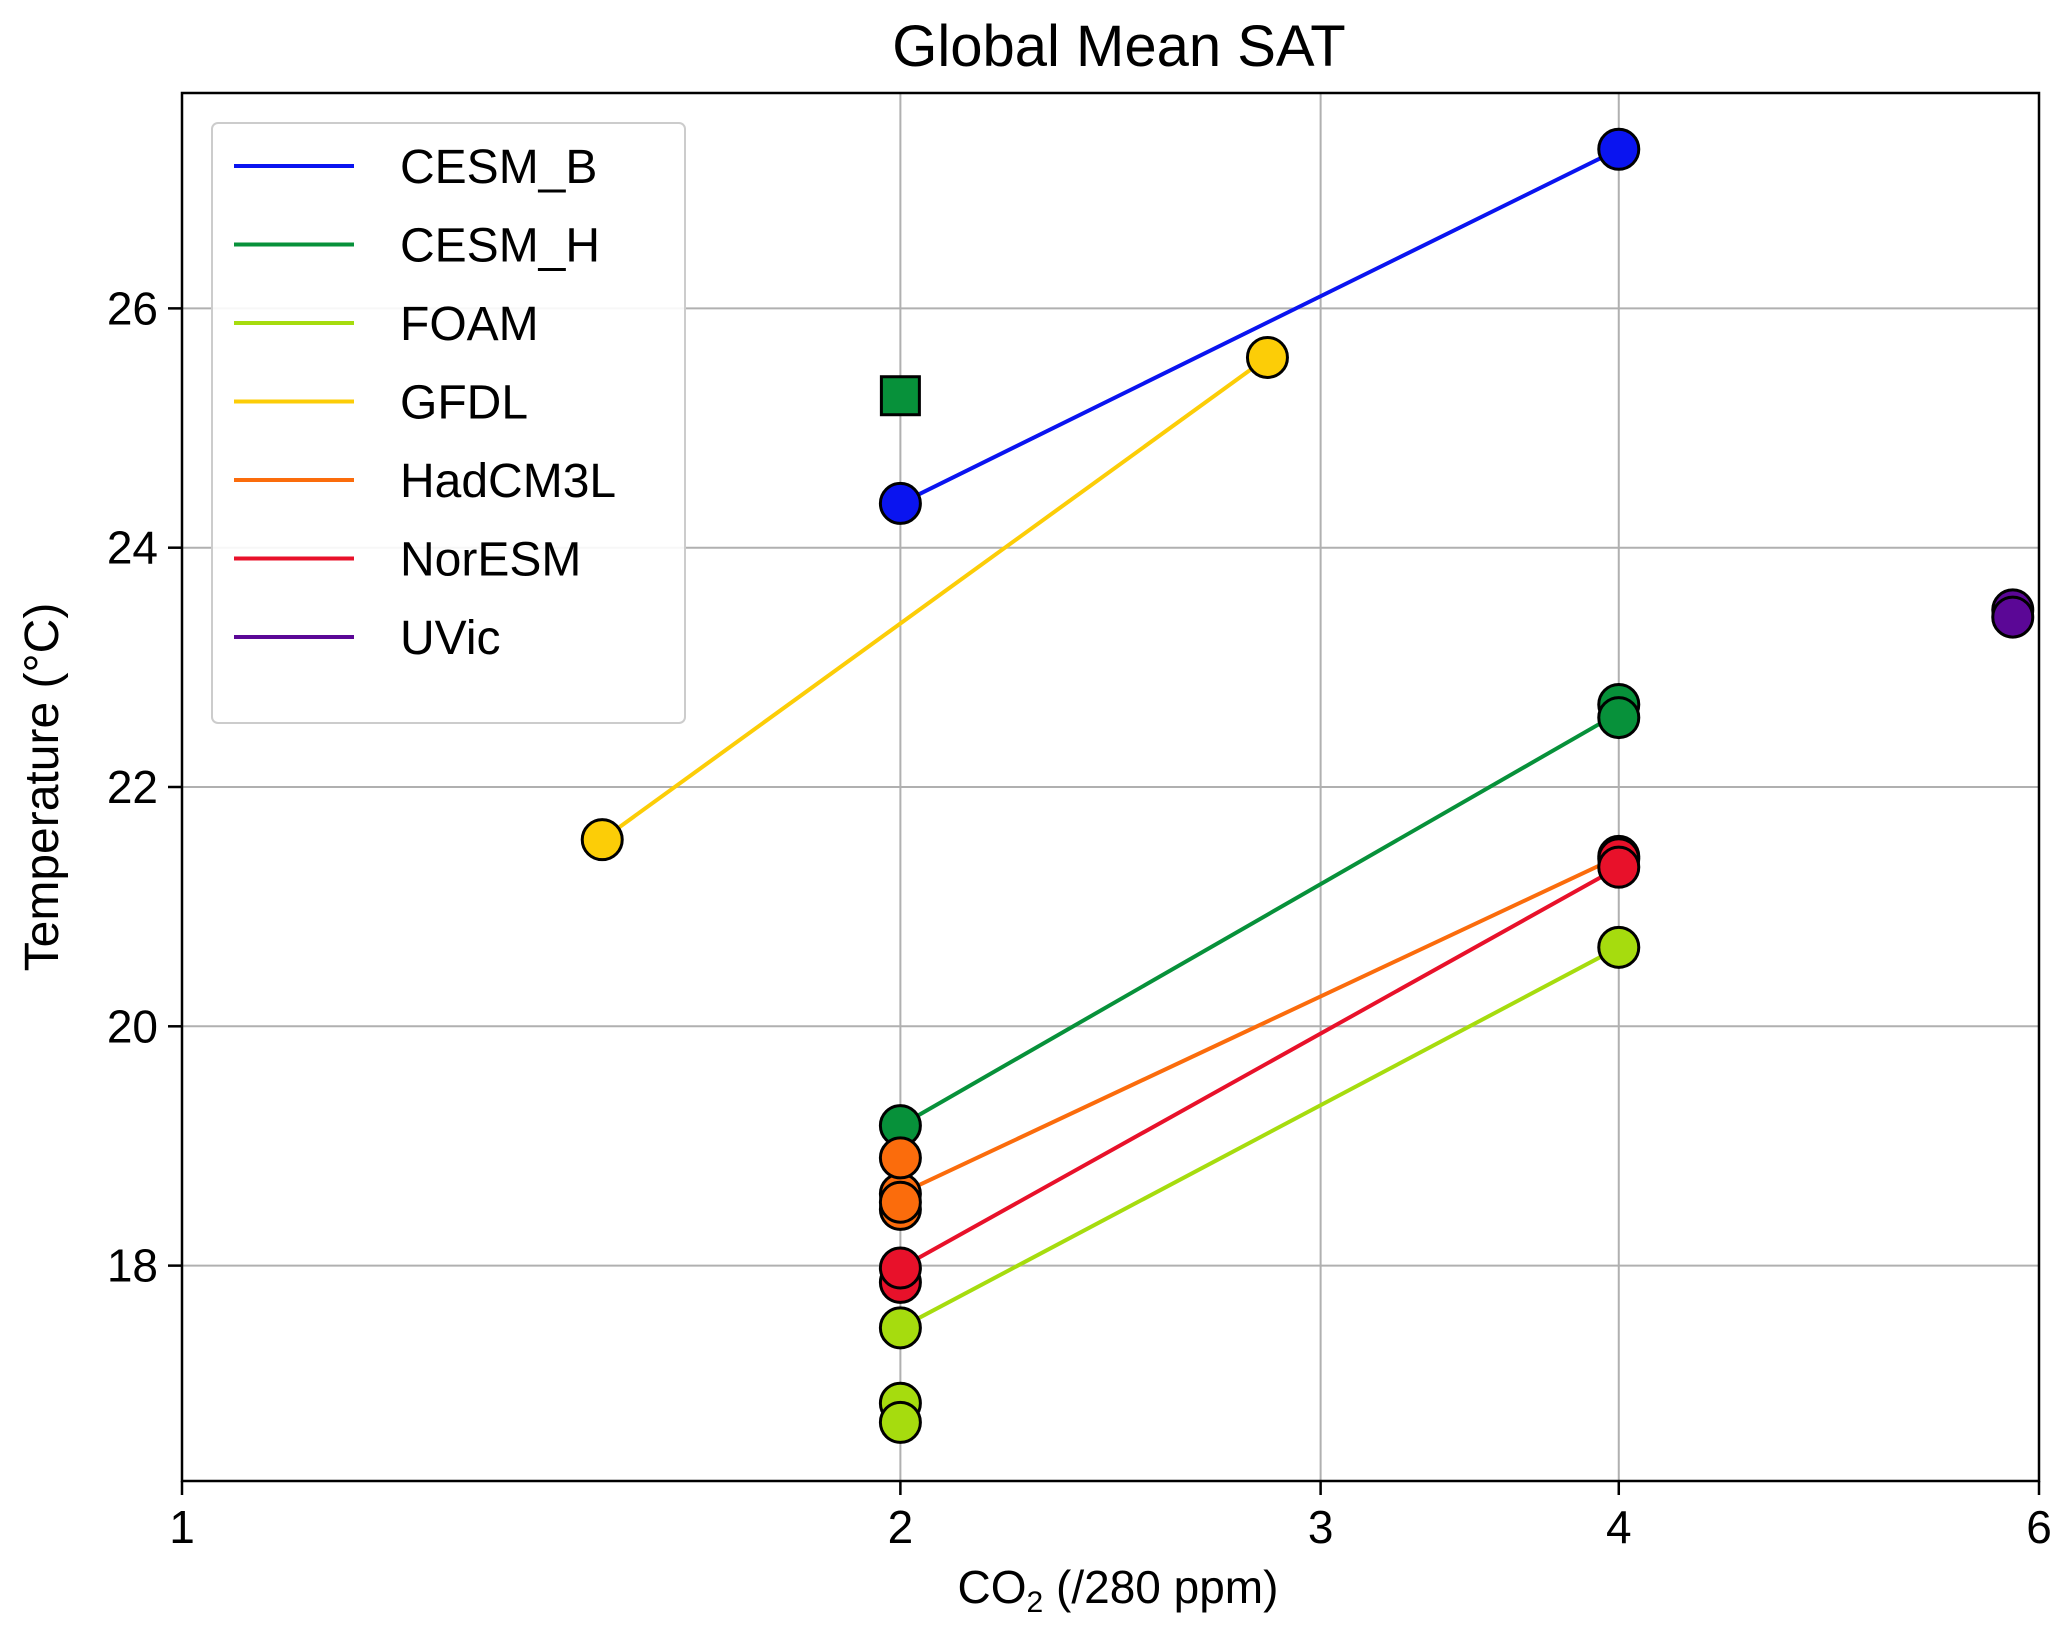 This screenshot has height=1647, width=2067. I want to click on x-axis-label-subscript: 2, so click(1035, 1602).